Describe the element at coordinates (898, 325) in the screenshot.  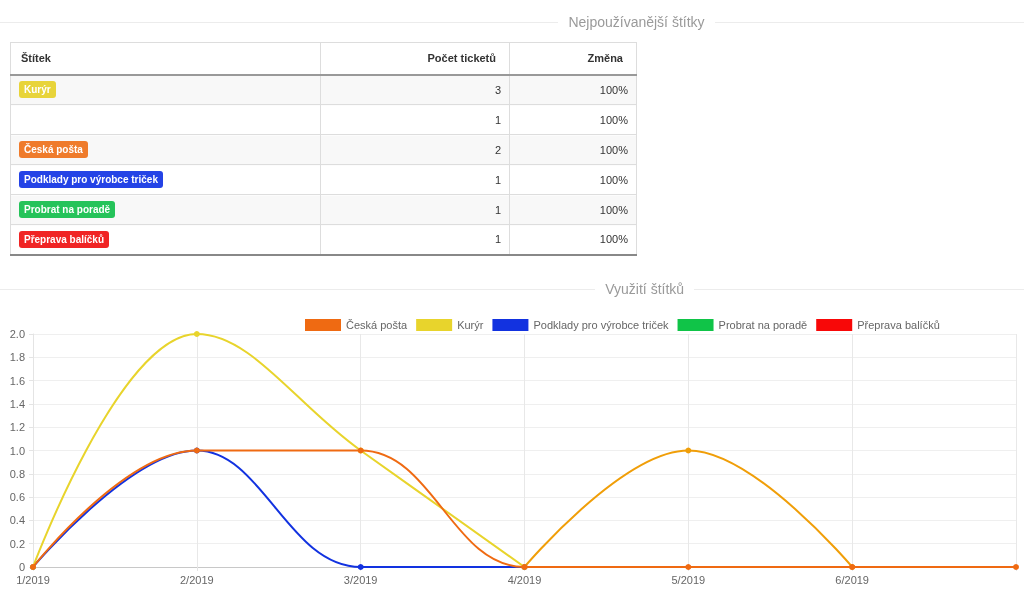
I see `legend-label: Přeprava balíčků` at that location.